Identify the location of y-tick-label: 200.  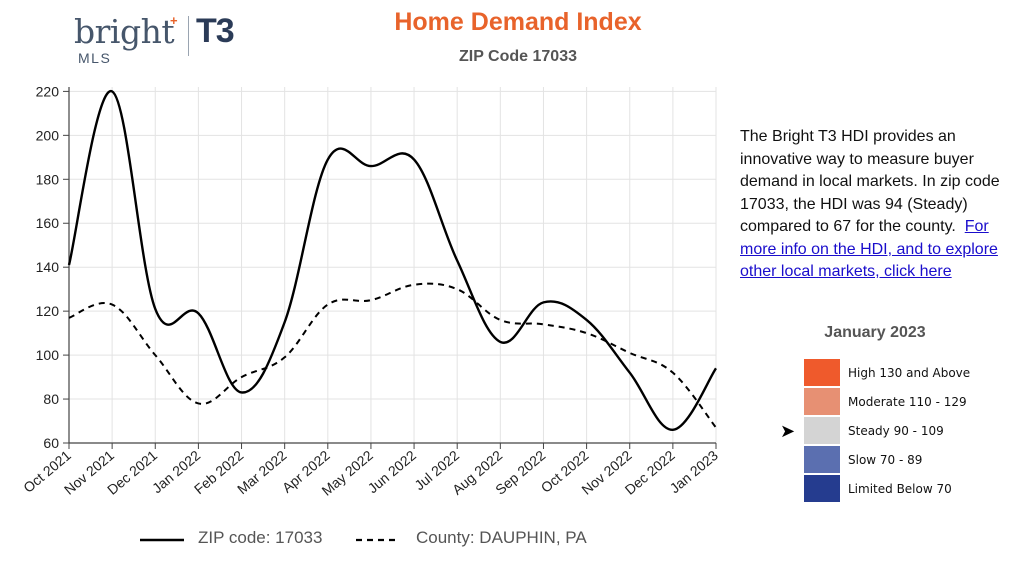
(48, 135).